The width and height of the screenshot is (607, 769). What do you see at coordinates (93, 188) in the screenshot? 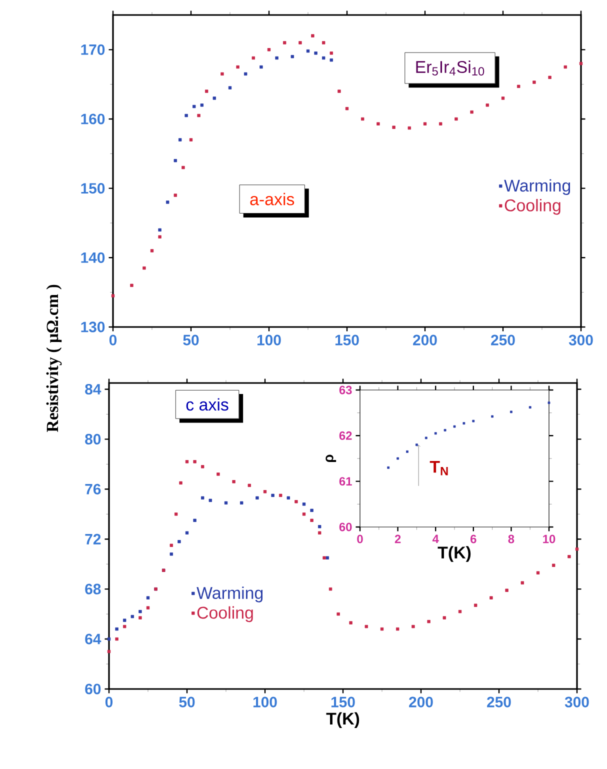
I see `y-tick-label: 150` at bounding box center [93, 188].